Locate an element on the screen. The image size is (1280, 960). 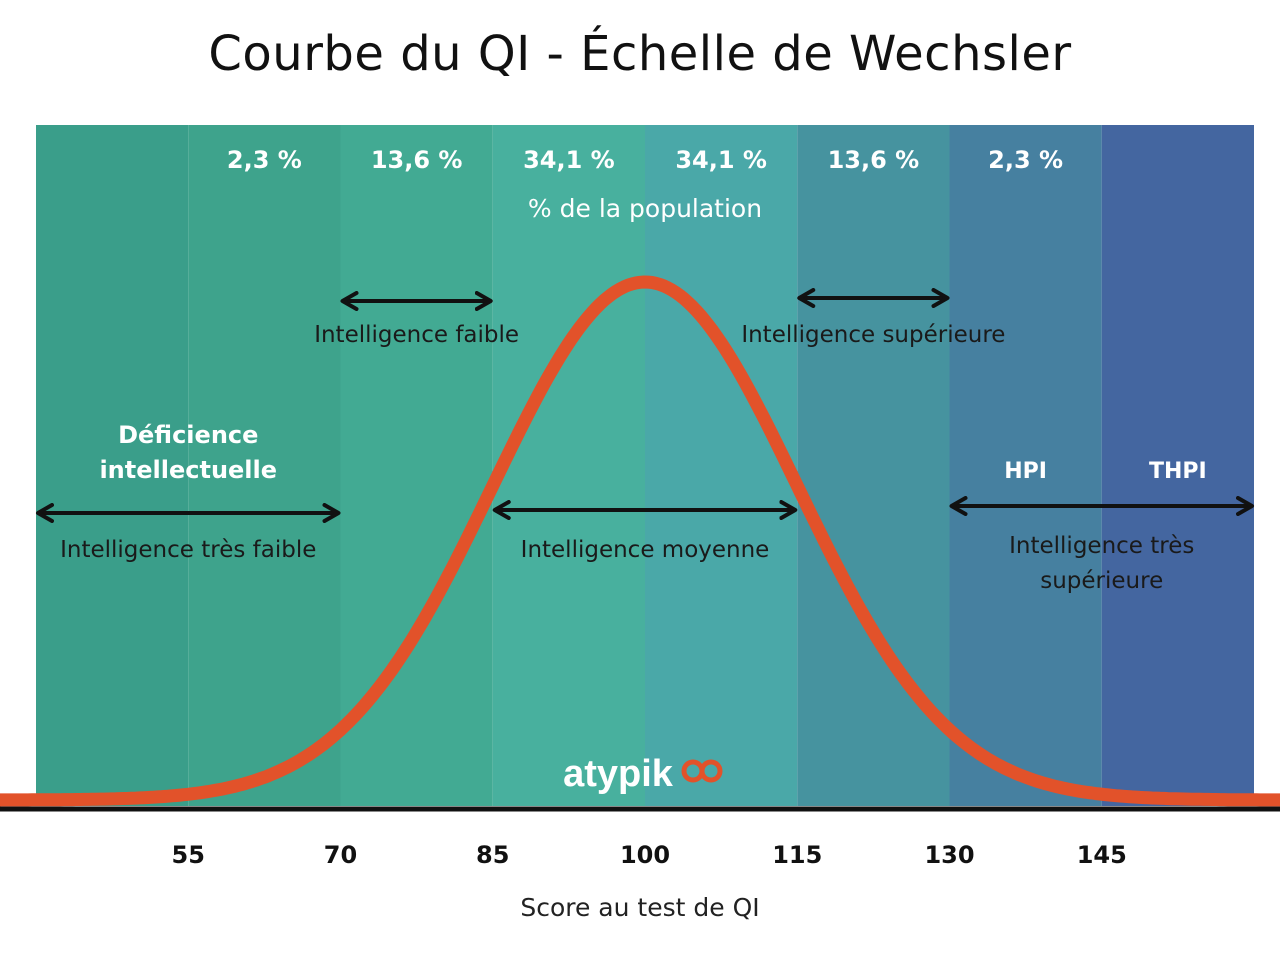
x-tick-label-2: 85 is located at coordinates (492, 855).